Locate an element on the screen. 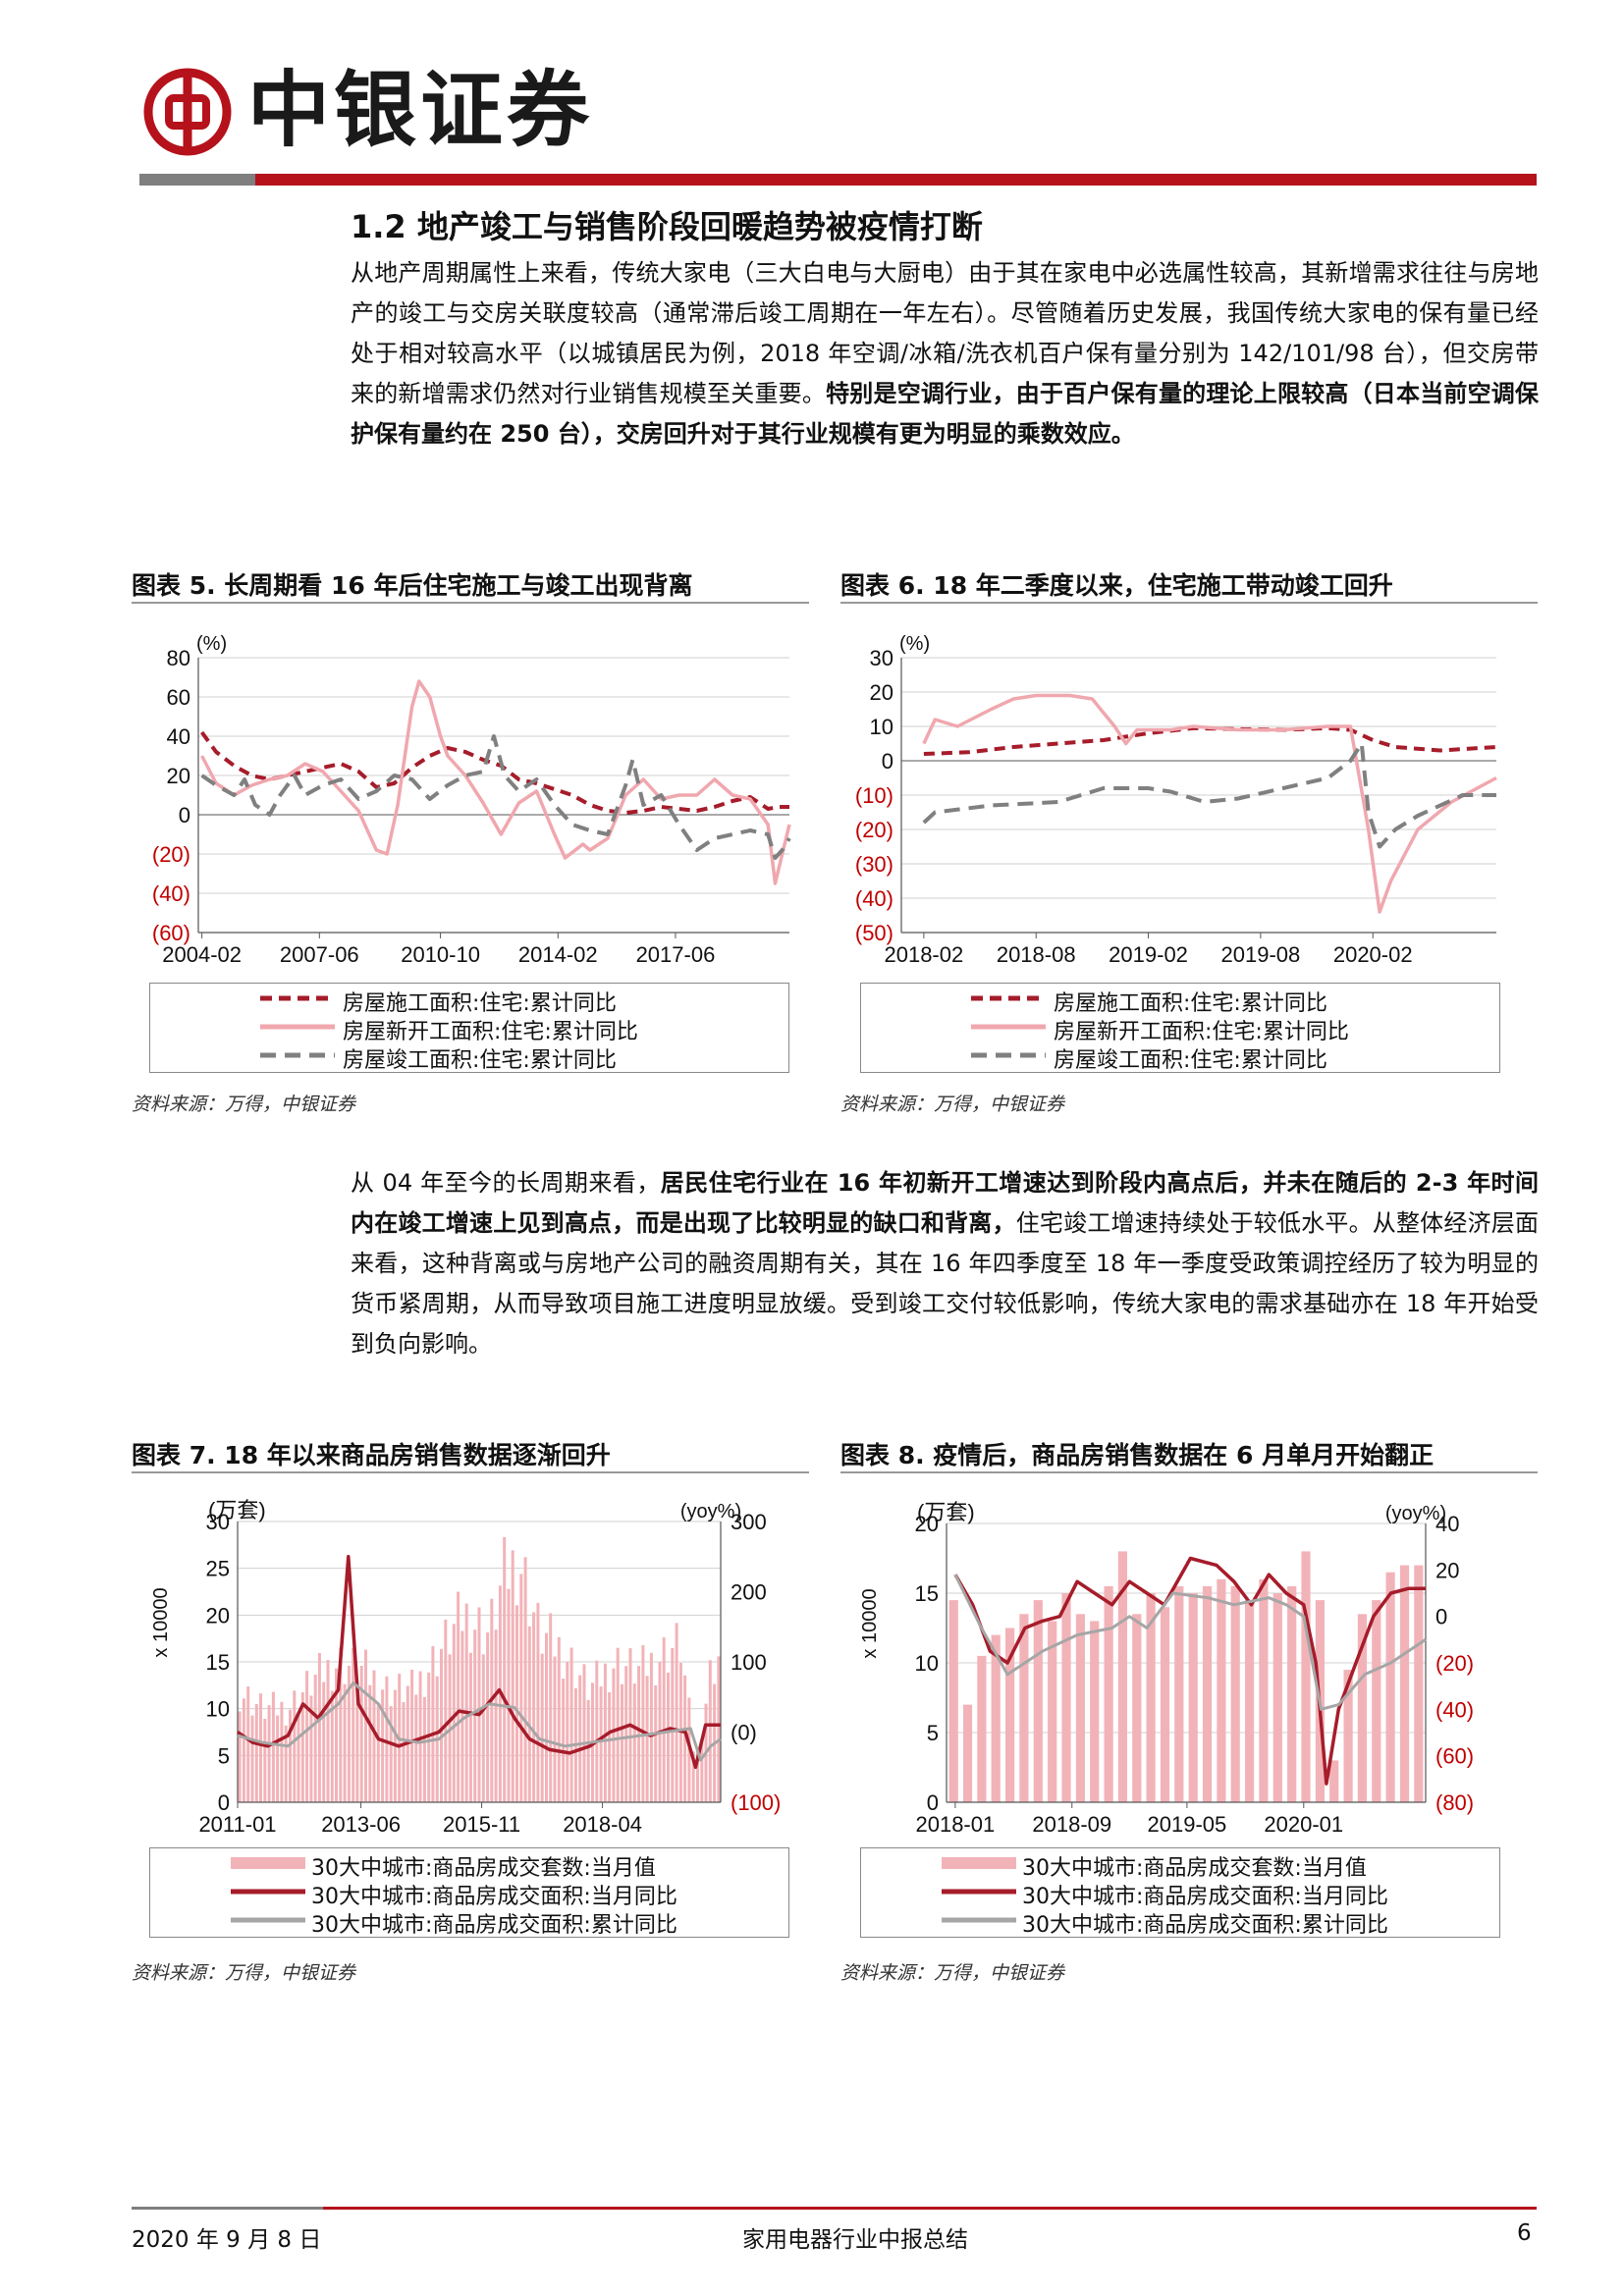 This screenshot has height=2296, width=1624. fig5-y-tick-label: (60) is located at coordinates (171, 933).